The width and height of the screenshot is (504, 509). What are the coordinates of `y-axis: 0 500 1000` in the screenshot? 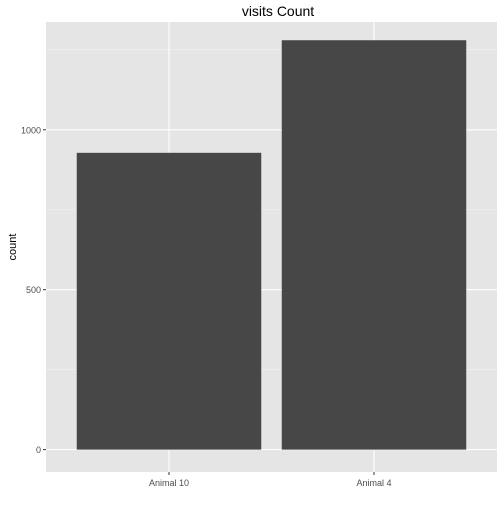 It's located at (33, 290).